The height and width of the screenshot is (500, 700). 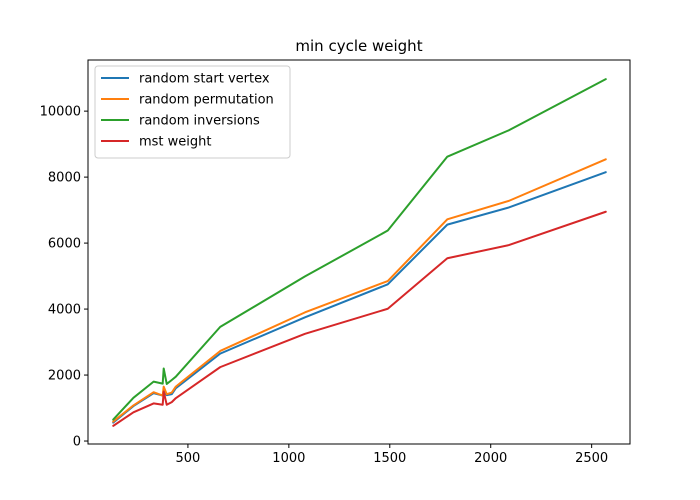 I want to click on legend-label-2: random inversions, so click(x=199, y=121).